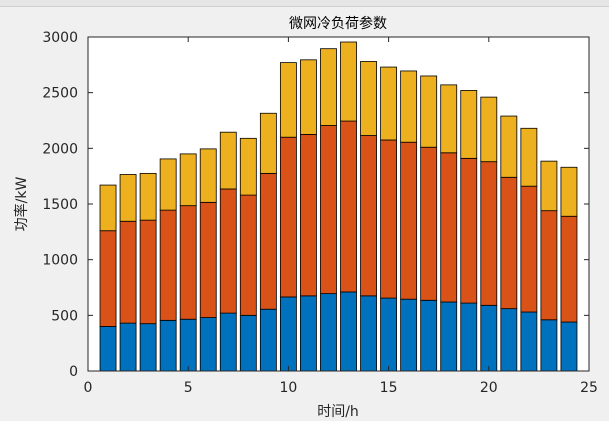 The width and height of the screenshot is (609, 421). What do you see at coordinates (73, 372) in the screenshot?
I see `y-tick-label-0: 0` at bounding box center [73, 372].